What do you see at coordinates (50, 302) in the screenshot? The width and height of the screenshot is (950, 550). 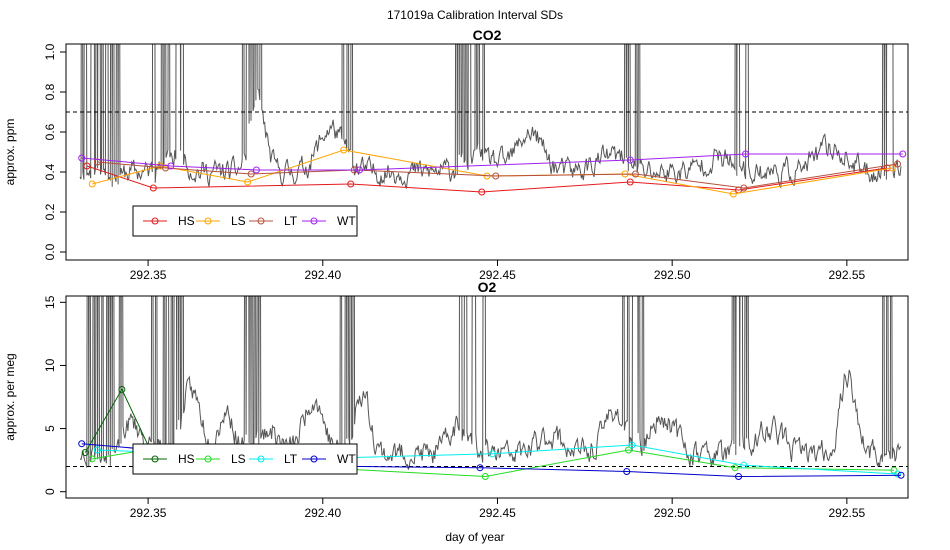 I see `y-tick-label: 15` at bounding box center [50, 302].